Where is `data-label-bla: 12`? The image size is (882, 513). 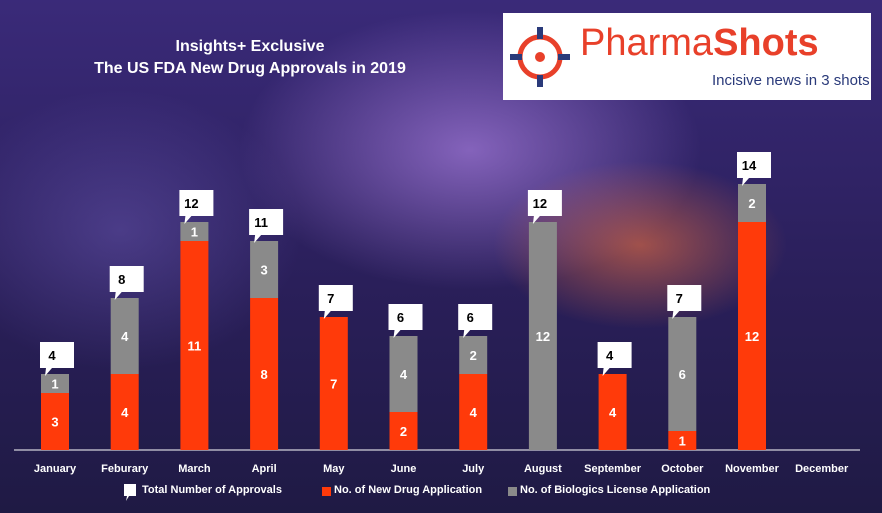
data-label-bla: 12 is located at coordinates (543, 336).